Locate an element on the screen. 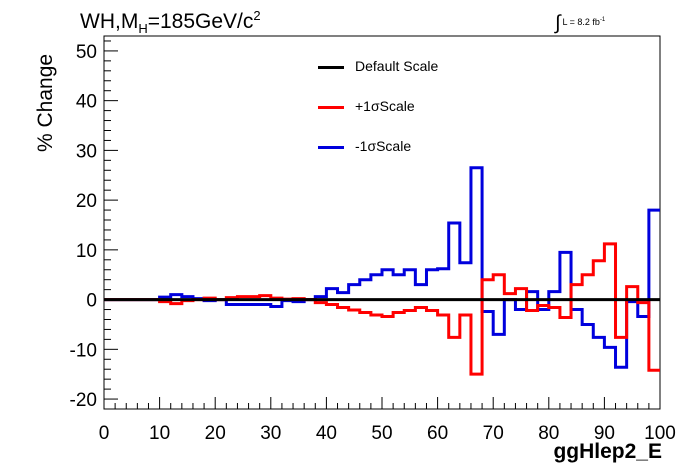  y-tick-label: 30 is located at coordinates (86, 151).